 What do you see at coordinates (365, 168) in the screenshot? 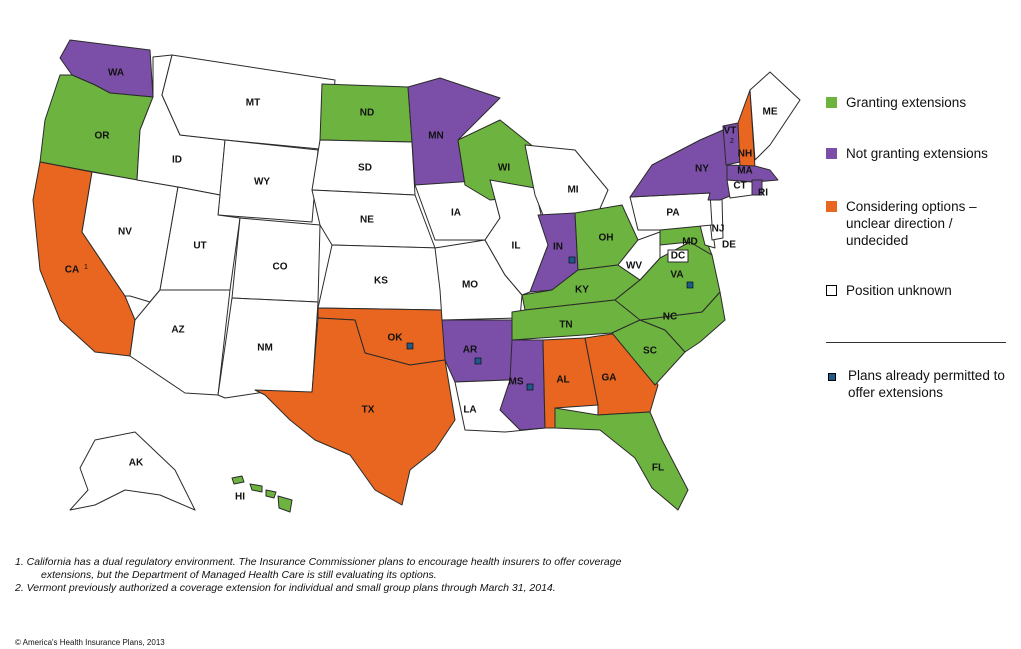
I see `state-label-sd: SD` at bounding box center [365, 168].